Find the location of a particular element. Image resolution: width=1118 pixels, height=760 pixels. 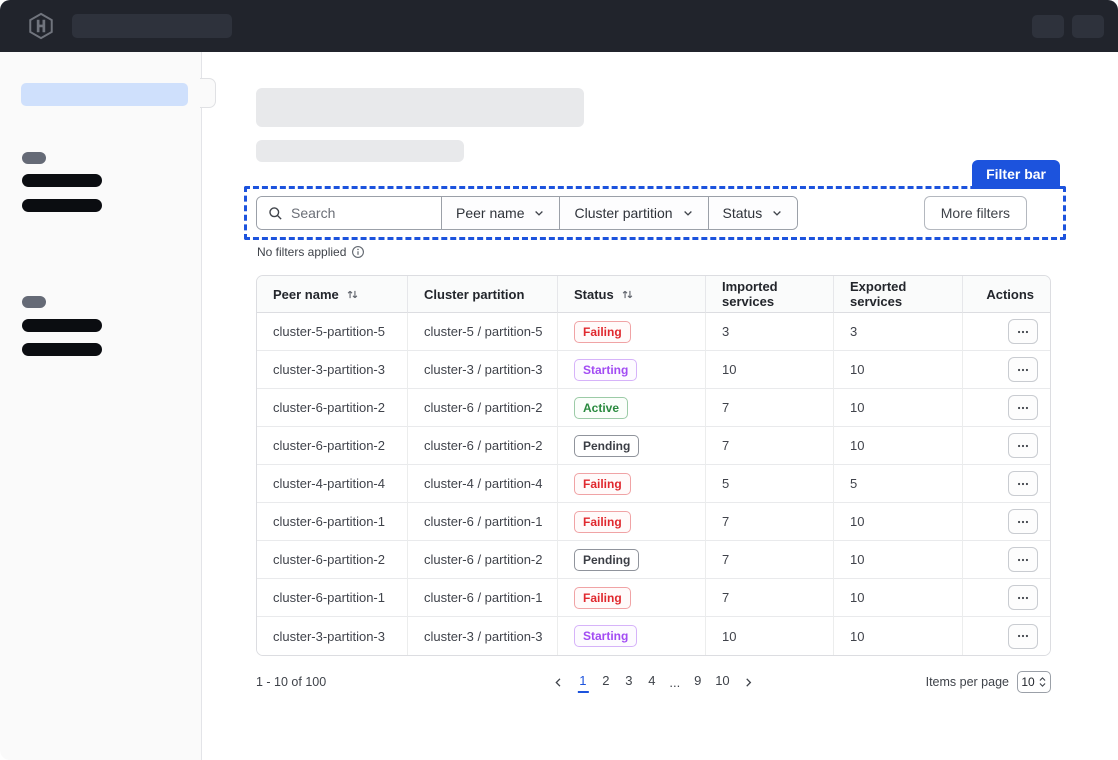

info-icon is located at coordinates (358, 252).